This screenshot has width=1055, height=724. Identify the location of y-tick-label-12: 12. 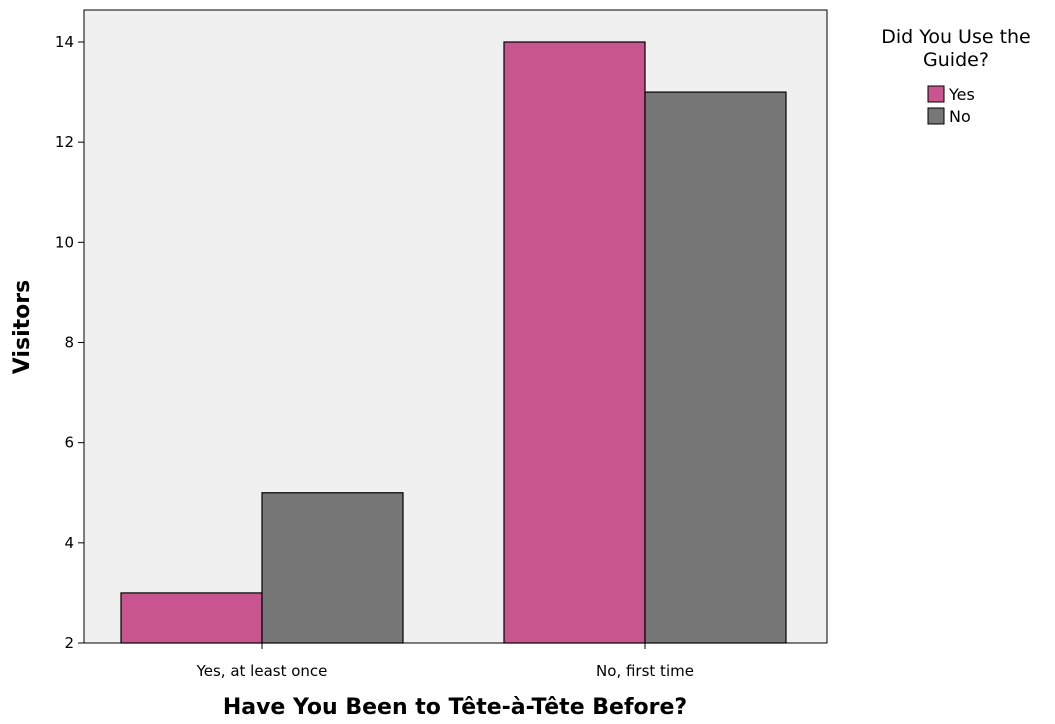
(64, 142).